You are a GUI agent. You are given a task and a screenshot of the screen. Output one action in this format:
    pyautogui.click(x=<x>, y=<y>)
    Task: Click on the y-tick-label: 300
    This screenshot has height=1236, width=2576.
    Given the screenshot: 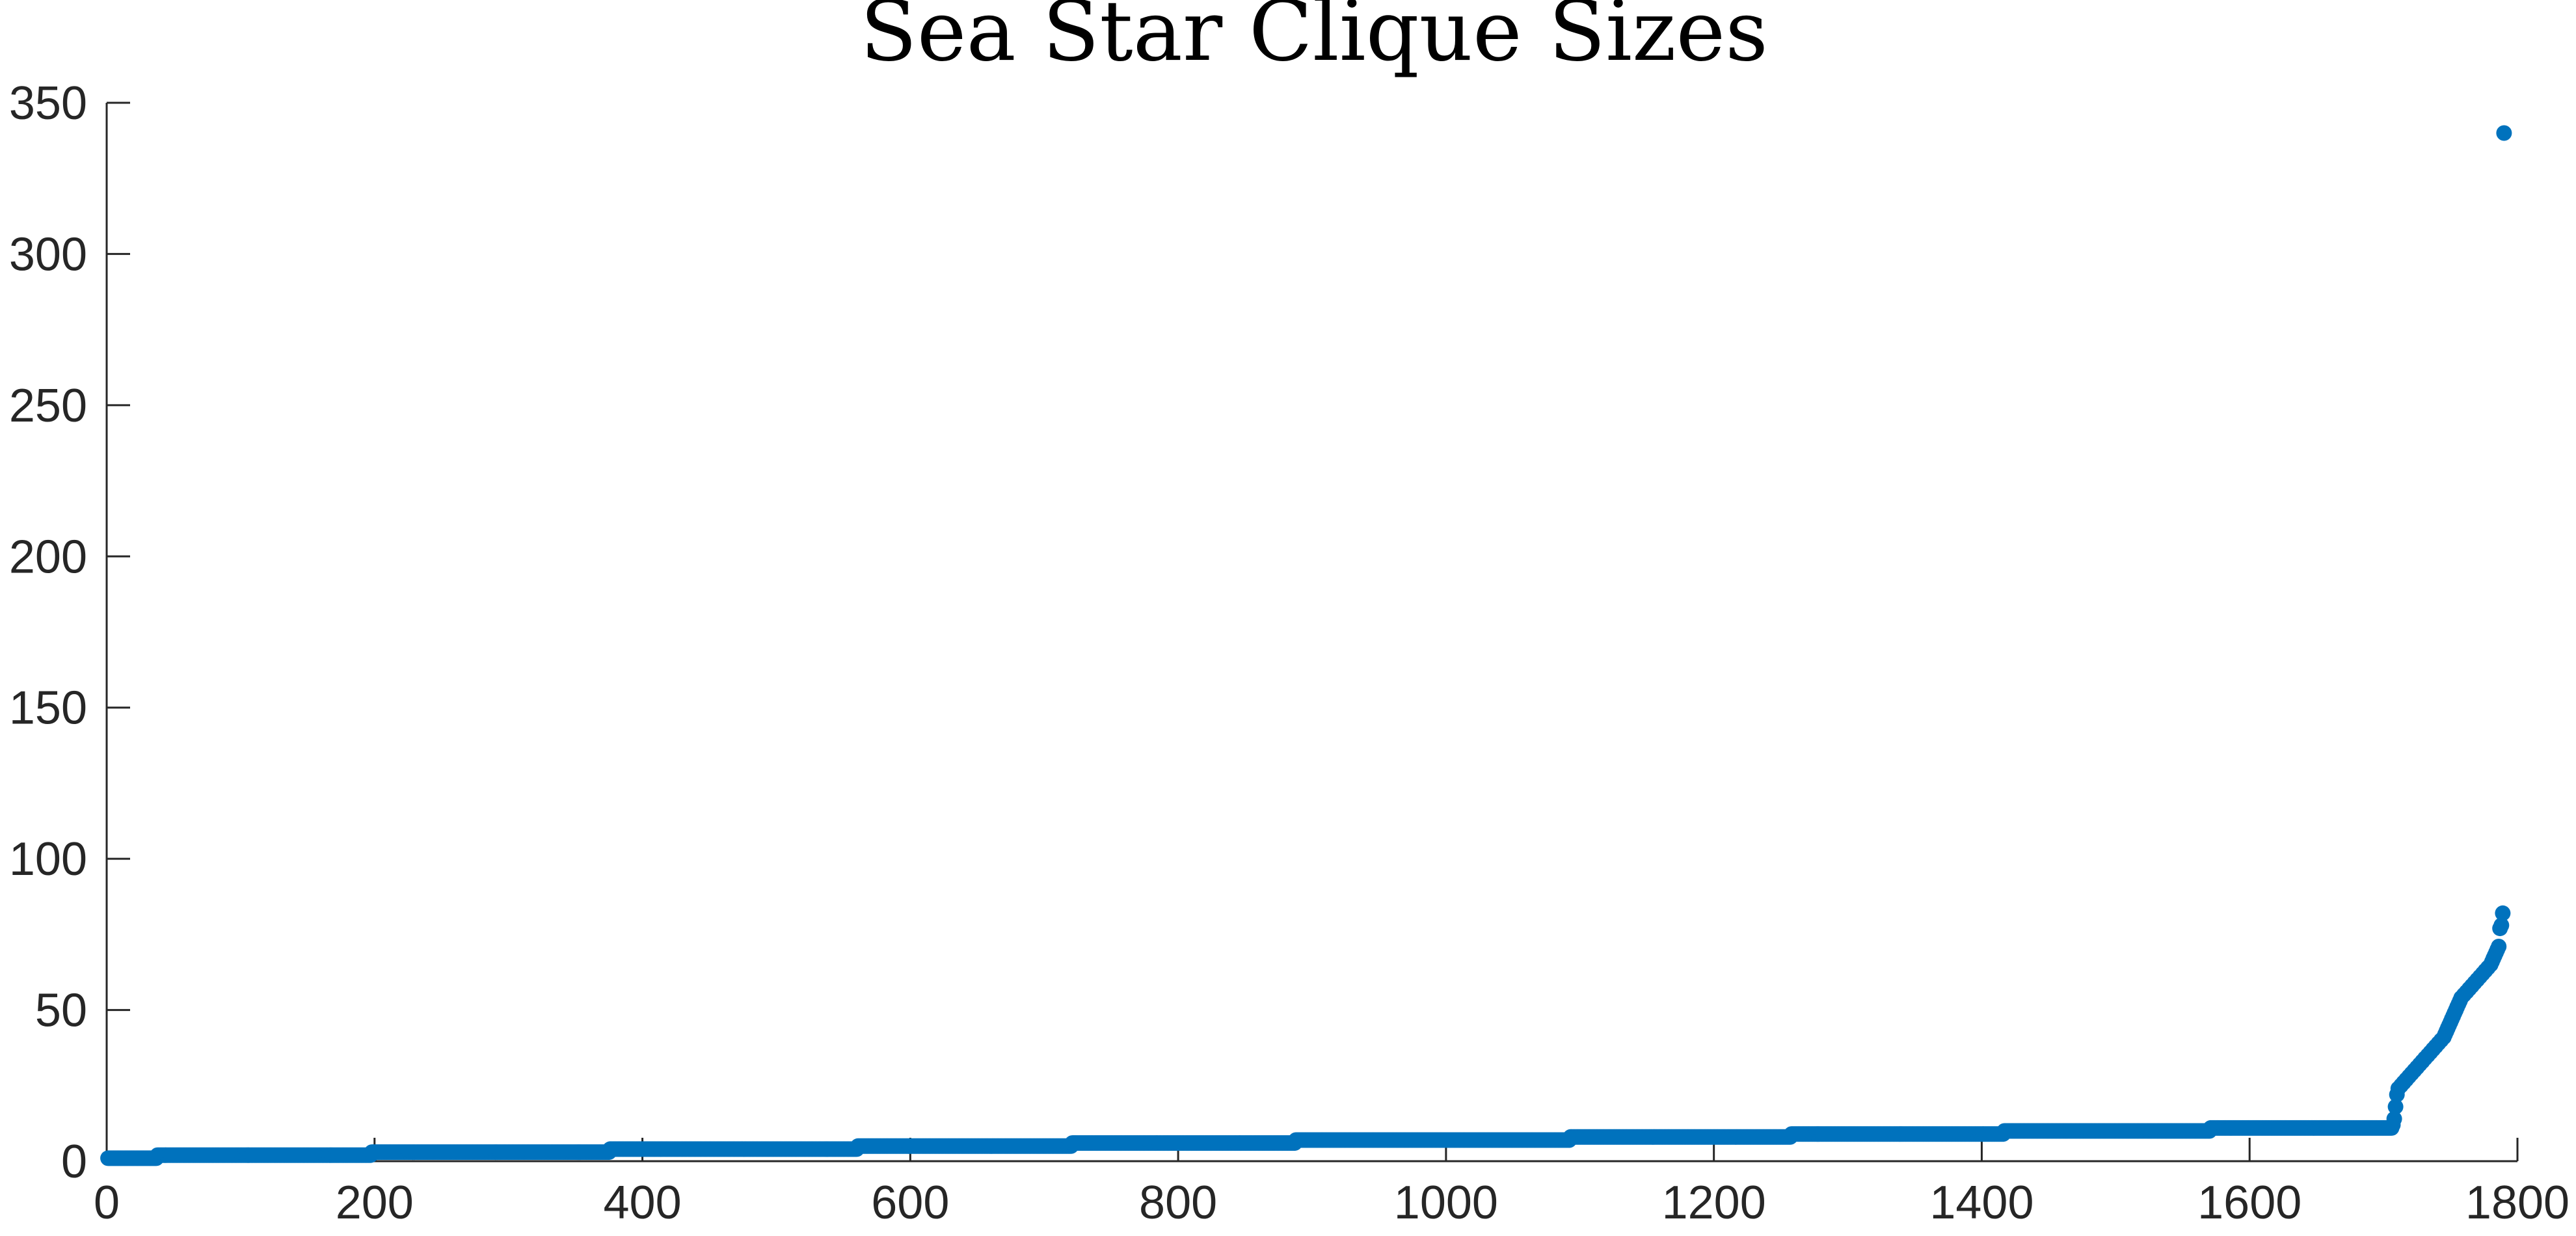 What is the action you would take?
    pyautogui.click(x=48, y=254)
    